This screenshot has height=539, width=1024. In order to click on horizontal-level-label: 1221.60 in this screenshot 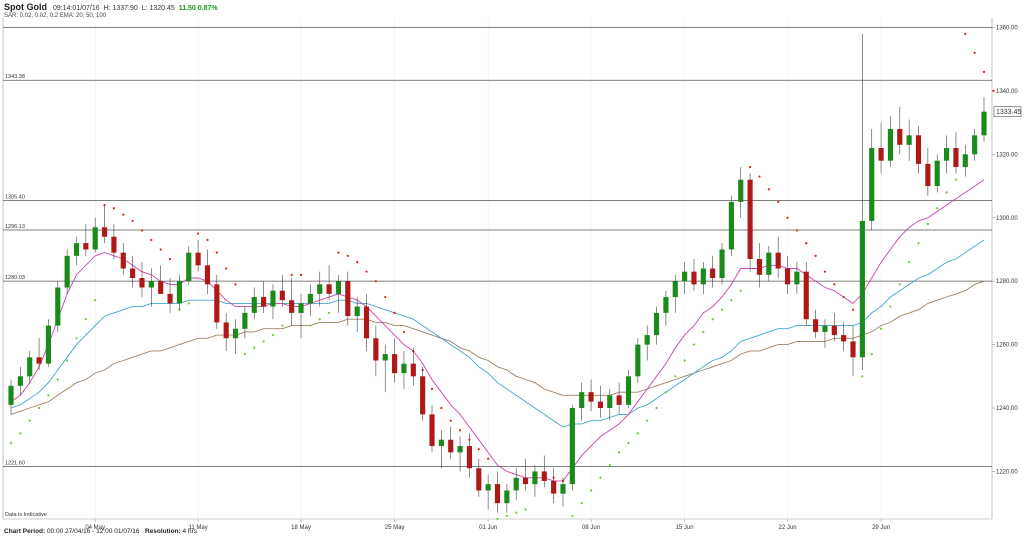, I will do `click(15, 463)`.